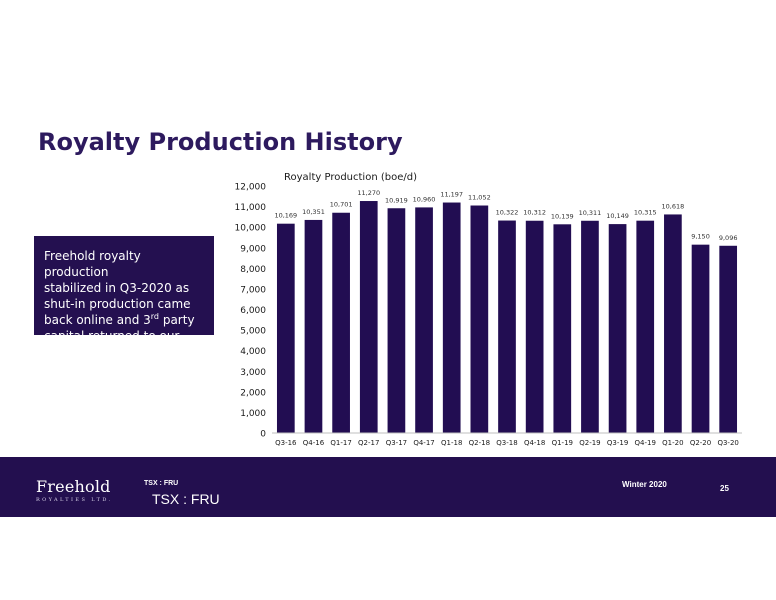 The width and height of the screenshot is (776, 600). I want to click on y-tick-label: 3,000, so click(253, 373).